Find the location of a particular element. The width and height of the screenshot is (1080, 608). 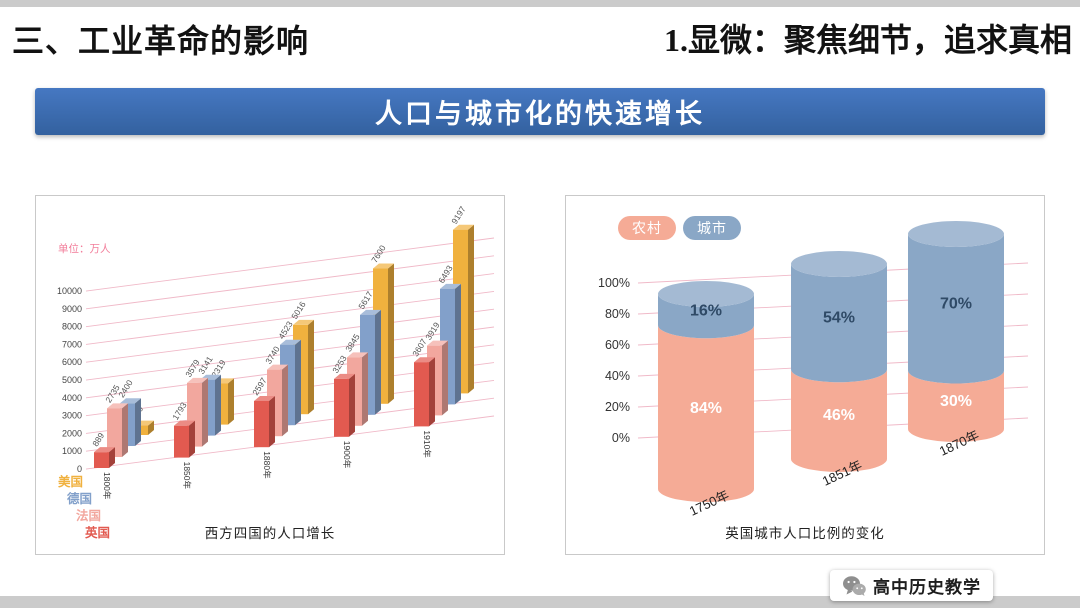

bar-value-label: 3607 is located at coordinates (419, 348).